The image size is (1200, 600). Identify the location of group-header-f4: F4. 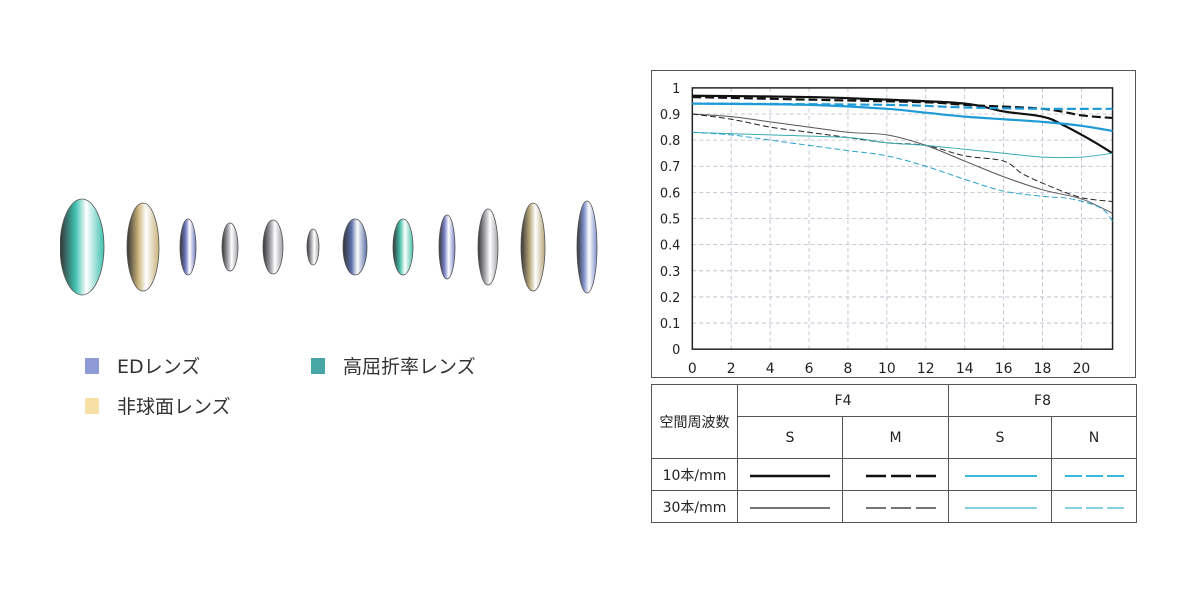
(843, 400).